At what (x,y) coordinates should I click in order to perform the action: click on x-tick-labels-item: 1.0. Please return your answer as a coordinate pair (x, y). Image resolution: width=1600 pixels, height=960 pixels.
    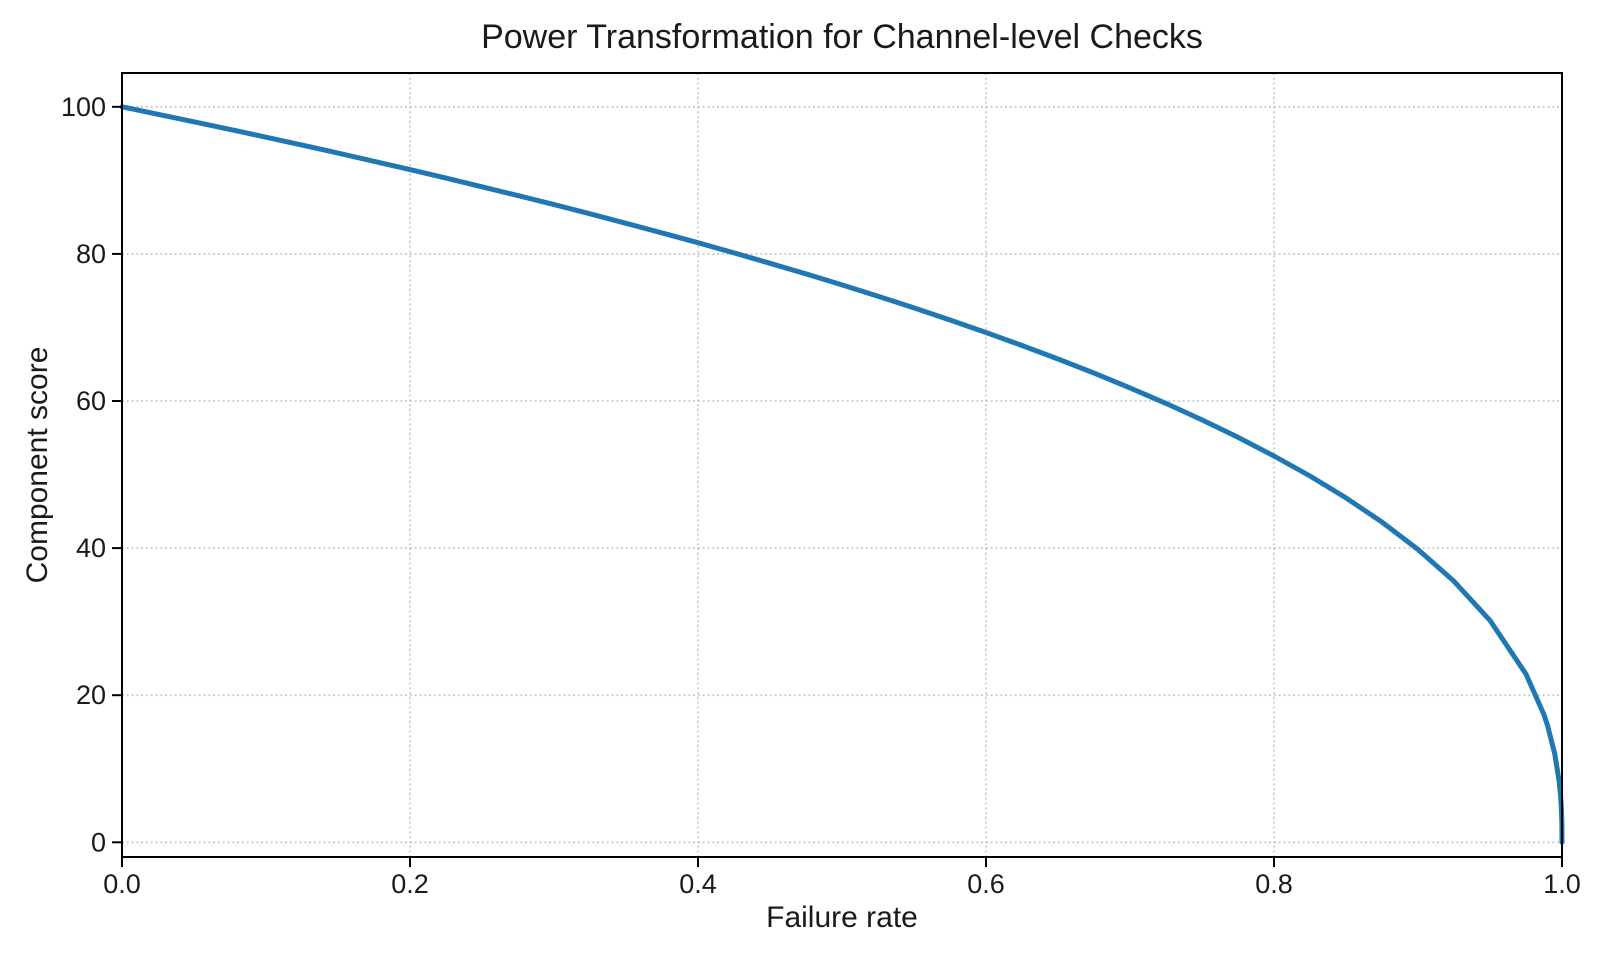
    Looking at the image, I should click on (1562, 884).